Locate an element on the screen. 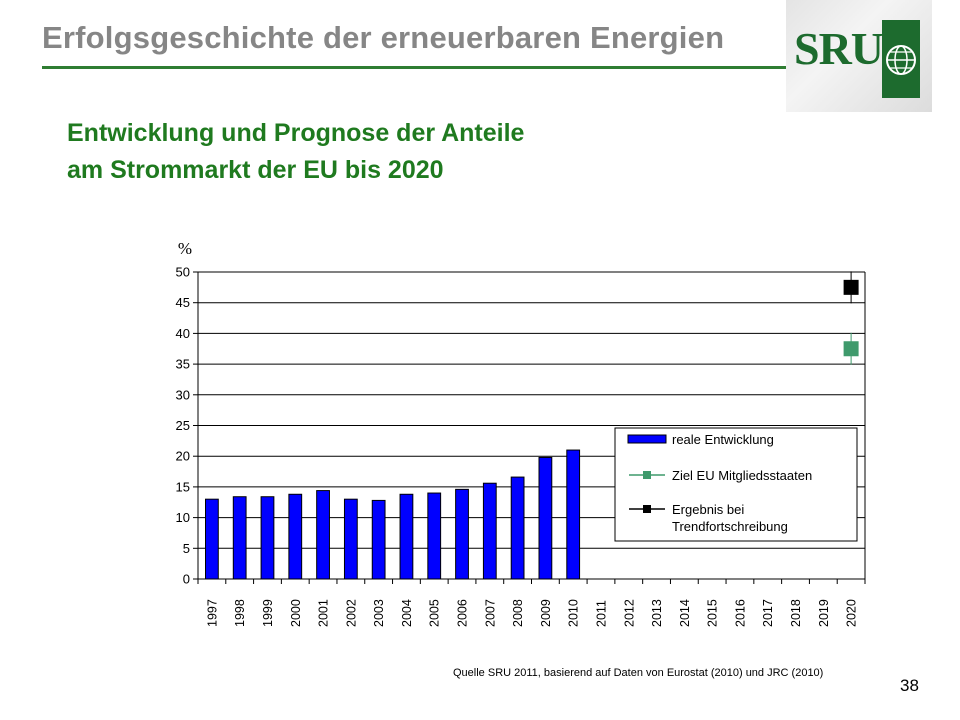 This screenshot has height=720, width=960. y-tick-label: 45 is located at coordinates (183, 302).